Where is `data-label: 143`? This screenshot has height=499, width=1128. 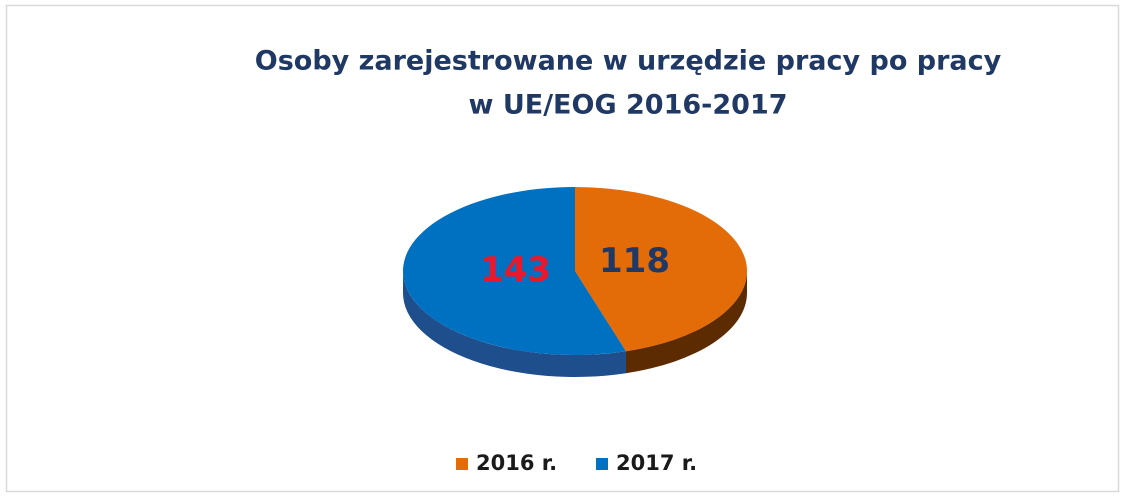 data-label: 143 is located at coordinates (515, 270).